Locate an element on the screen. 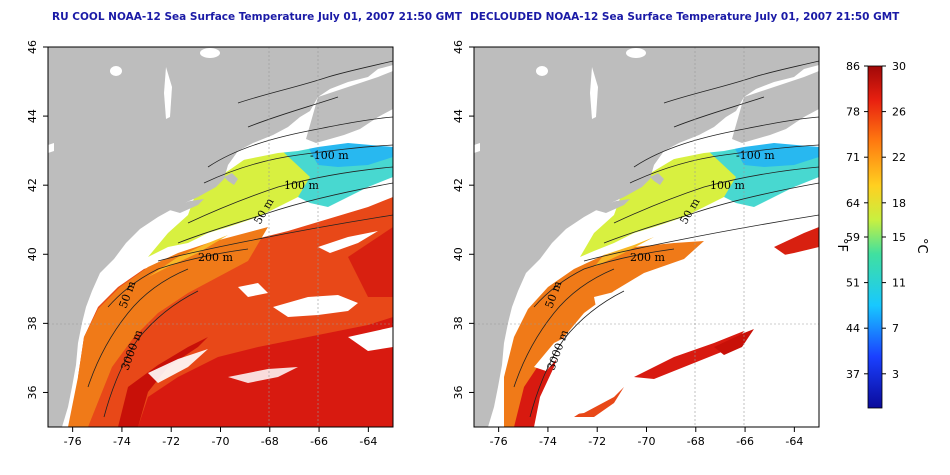 The image size is (950, 475). right-lon-tick-label: -72 is located at coordinates (597, 441).